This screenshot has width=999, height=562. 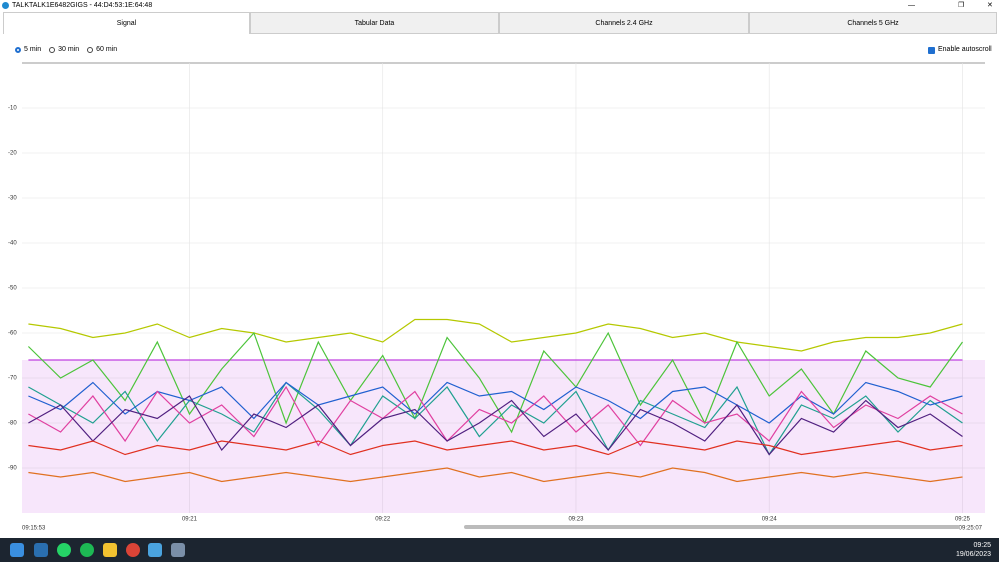 I want to click on option-label: 60 min, so click(x=107, y=49).